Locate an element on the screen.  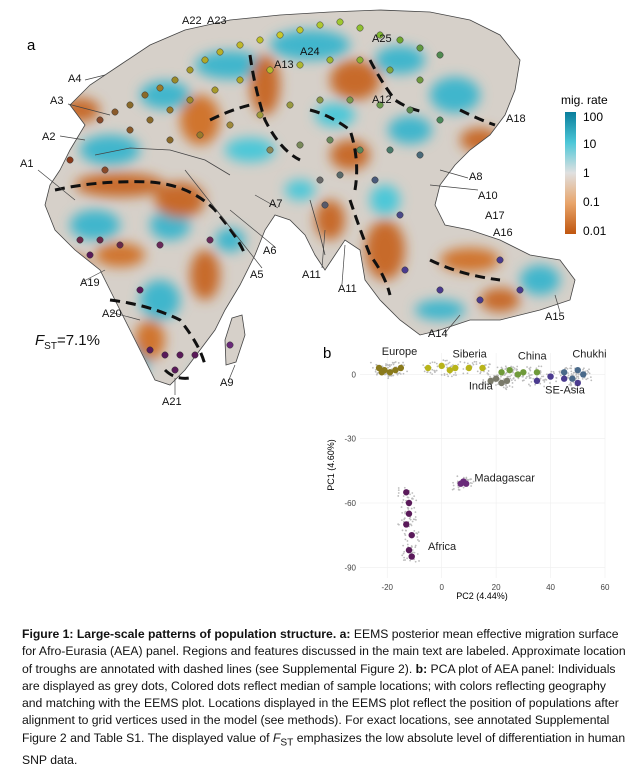
region-label-a4: A4 is located at coordinates (74, 79).